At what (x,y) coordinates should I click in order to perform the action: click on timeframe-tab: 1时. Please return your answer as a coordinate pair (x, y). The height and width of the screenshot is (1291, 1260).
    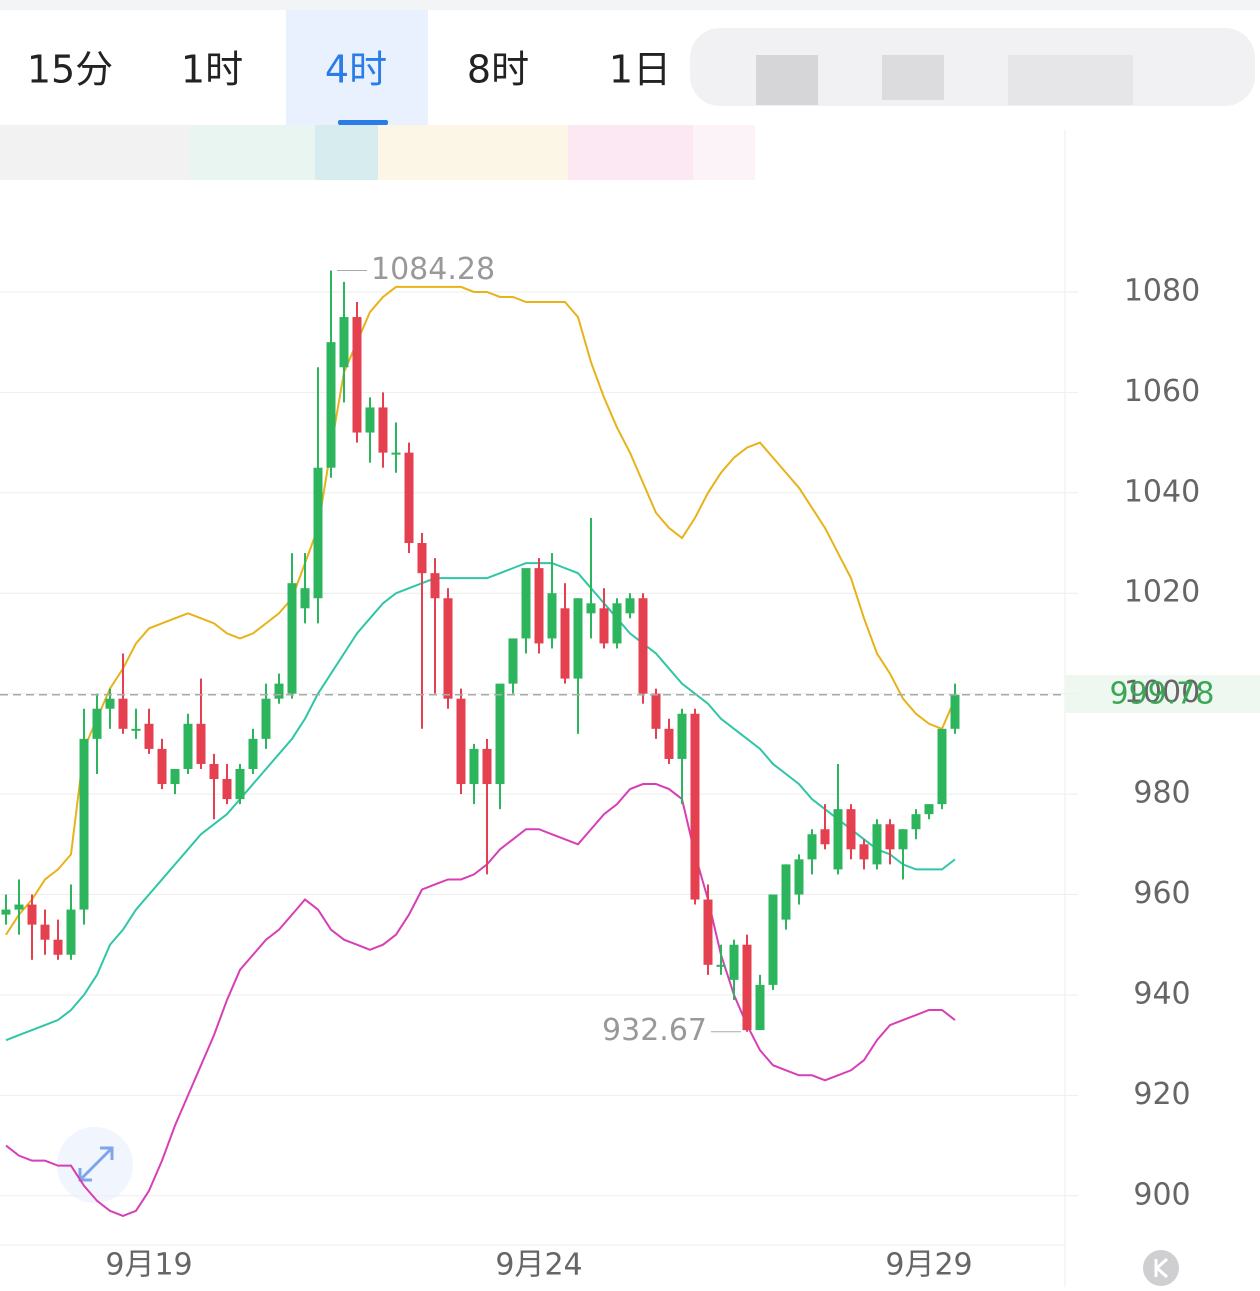
    Looking at the image, I should click on (212, 70).